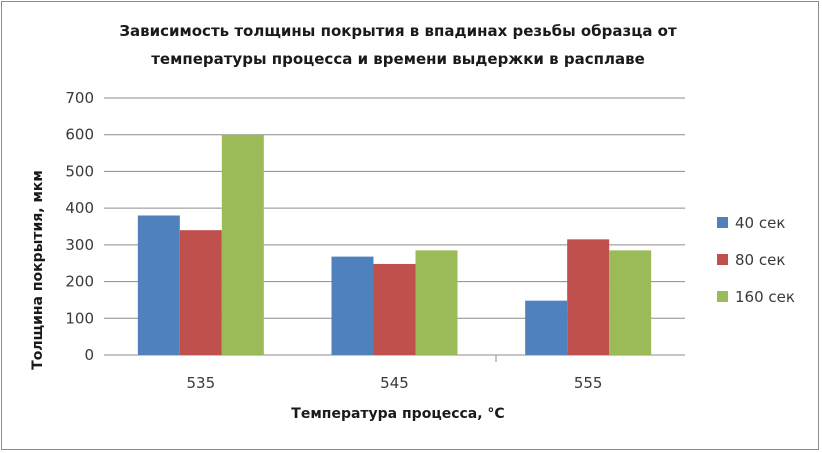 This screenshot has height=453, width=822. I want to click on y-tick-label: 700, so click(79, 98).